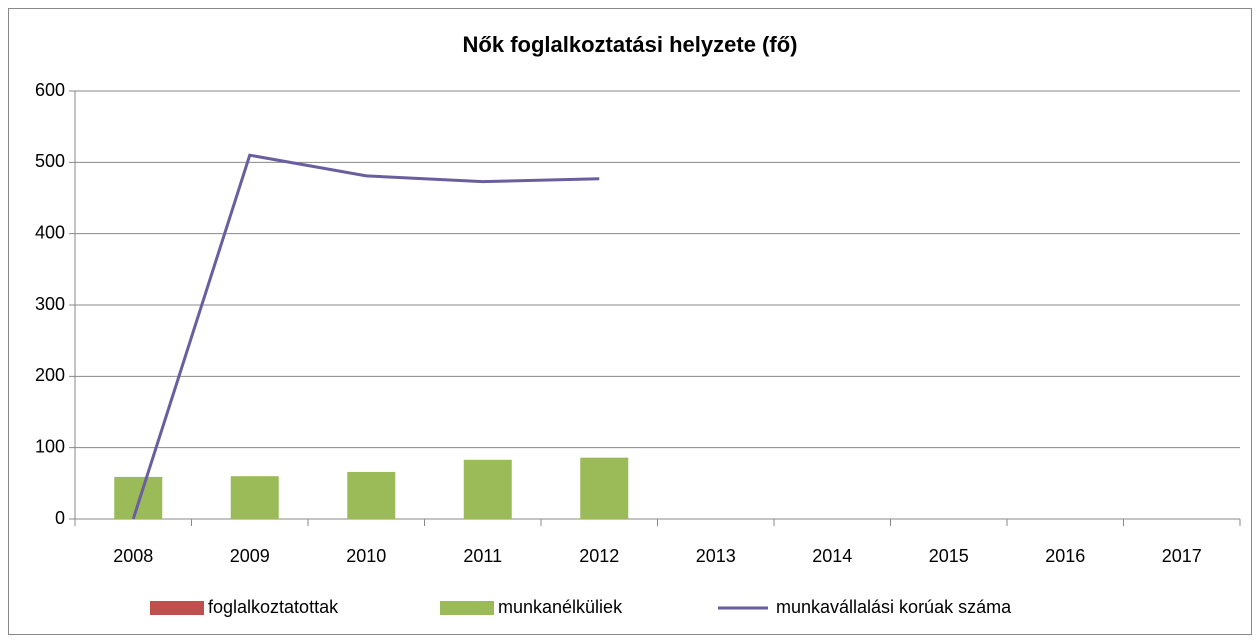 The image size is (1260, 644). I want to click on y-tick-label: 500, so click(50, 161).